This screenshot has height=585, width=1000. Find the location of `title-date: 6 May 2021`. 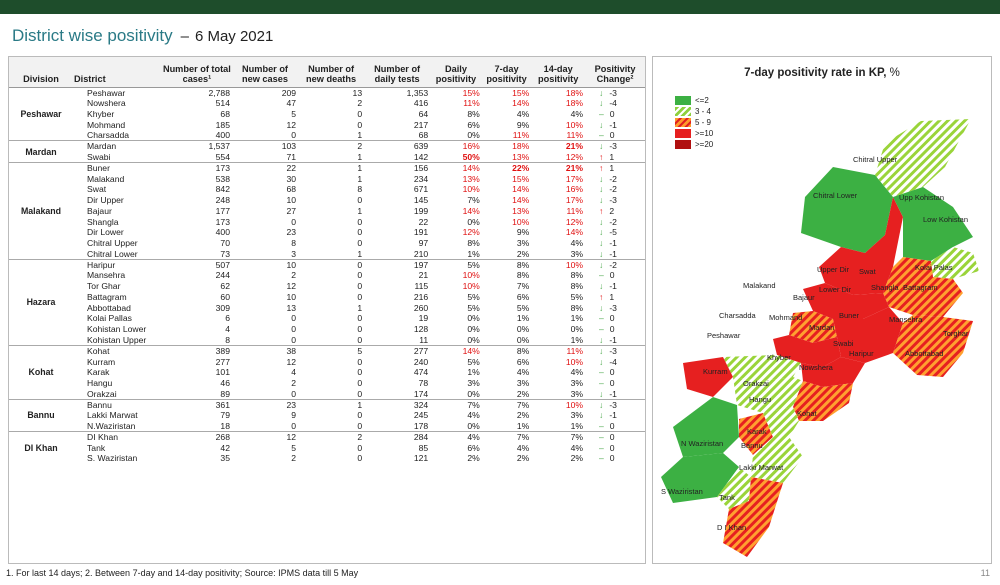

title-date: 6 May 2021 is located at coordinates (234, 36).